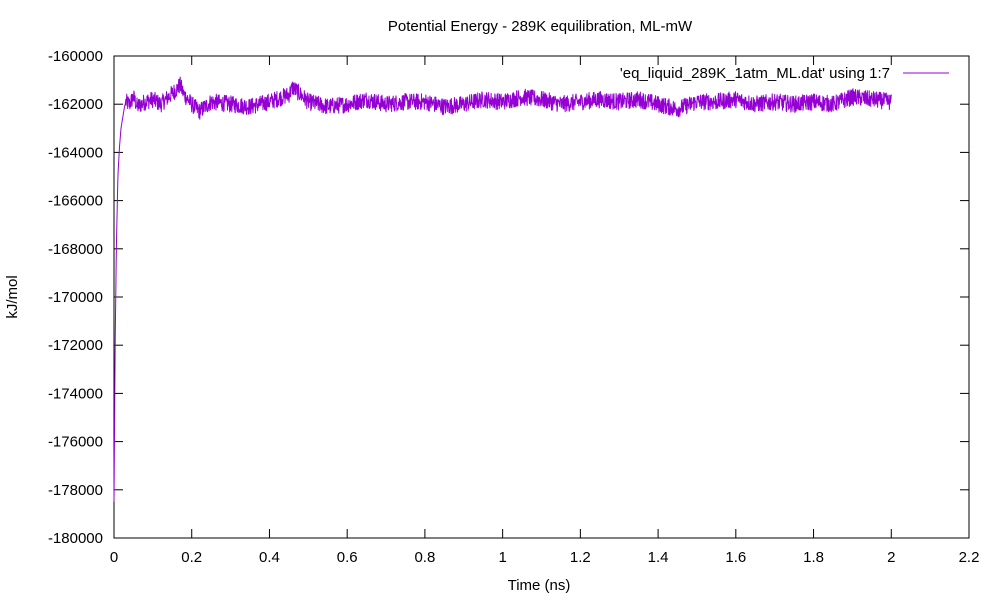 This screenshot has width=1000, height=600. What do you see at coordinates (12, 296) in the screenshot?
I see `y-axis-label: kJ/mol` at bounding box center [12, 296].